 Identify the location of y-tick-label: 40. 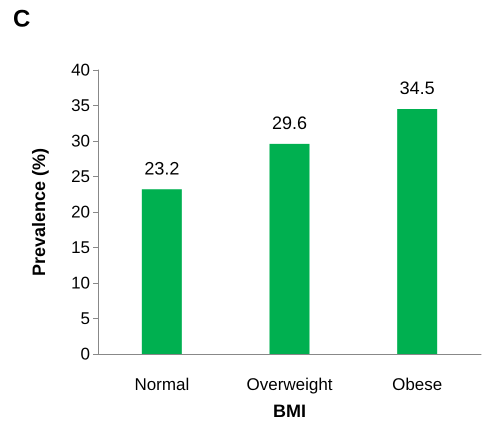
(80, 70).